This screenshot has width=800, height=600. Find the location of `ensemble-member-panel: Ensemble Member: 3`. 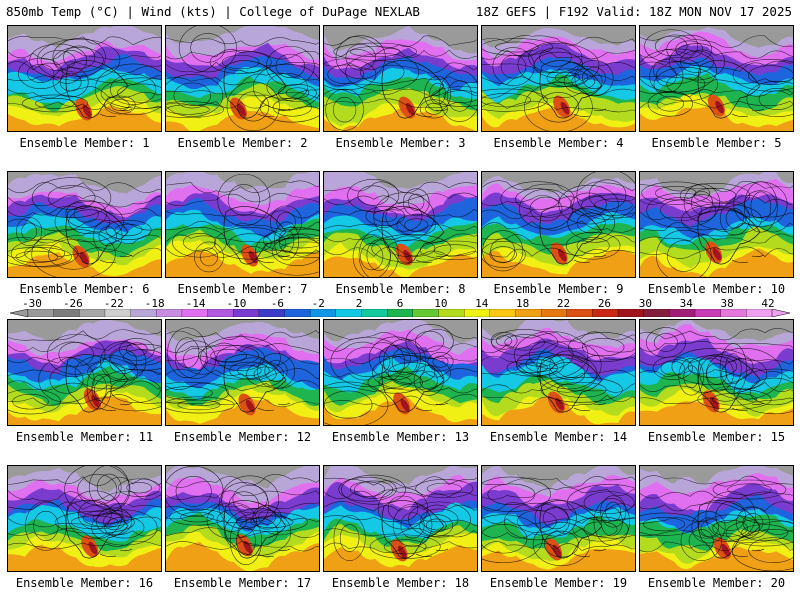

ensemble-member-panel: Ensemble Member: 3 is located at coordinates (400, 88).